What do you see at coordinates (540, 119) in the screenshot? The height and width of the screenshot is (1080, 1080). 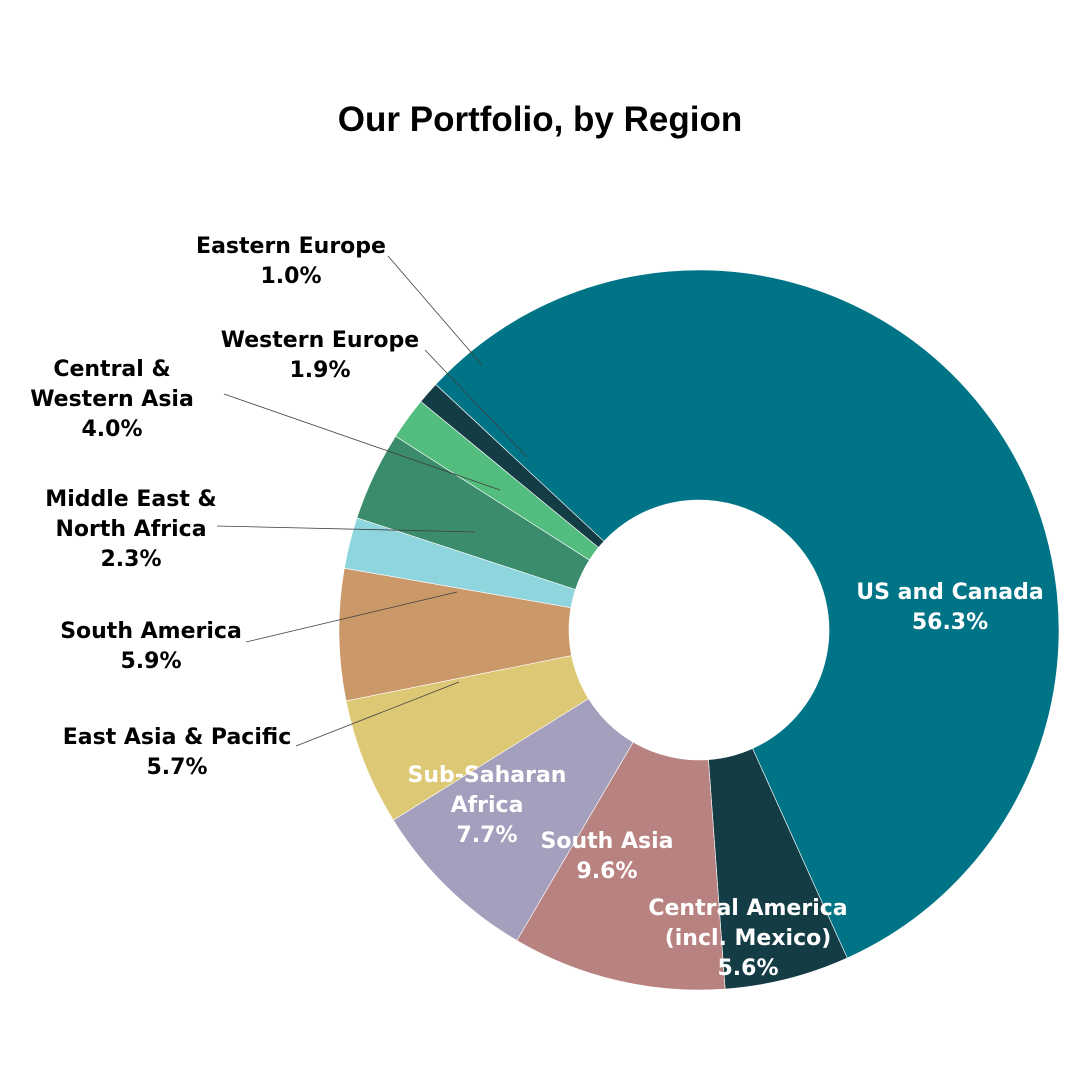 I see `chart-title: Our Portfolio, by Region` at bounding box center [540, 119].